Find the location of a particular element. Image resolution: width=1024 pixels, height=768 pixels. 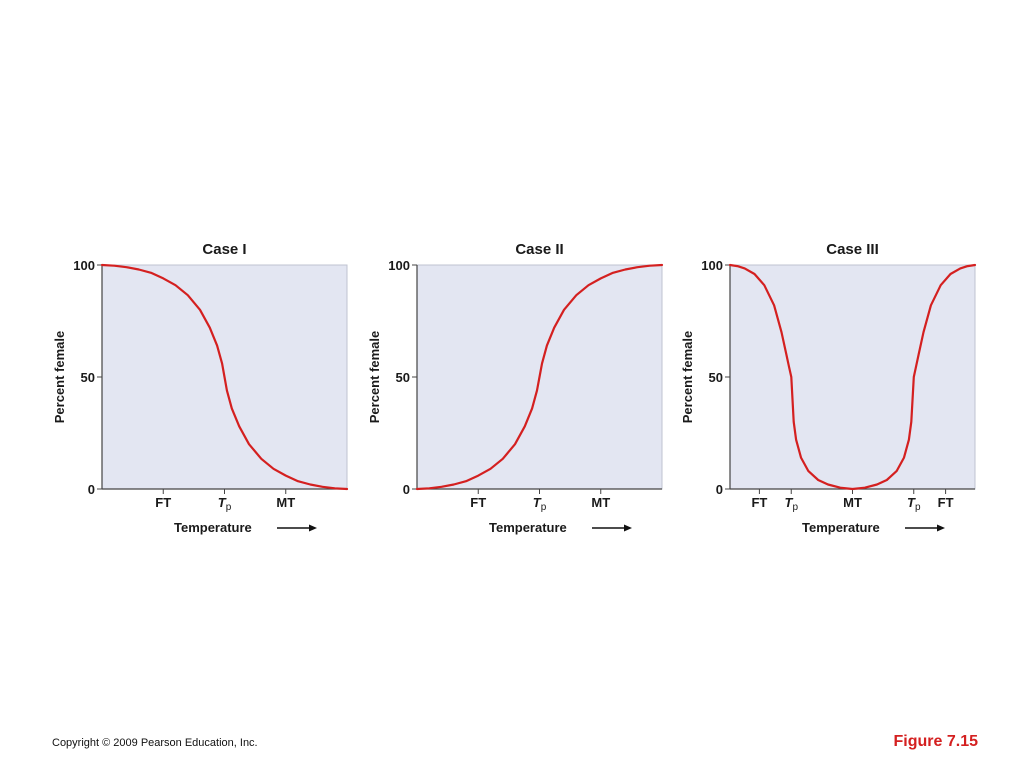

chart-title: Case III is located at coordinates (852, 249).